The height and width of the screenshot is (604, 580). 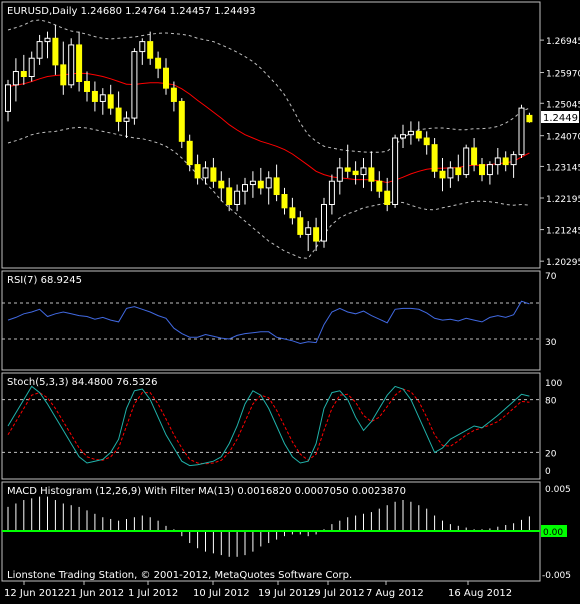 I want to click on stoch-signal-line, so click(x=268, y=426).